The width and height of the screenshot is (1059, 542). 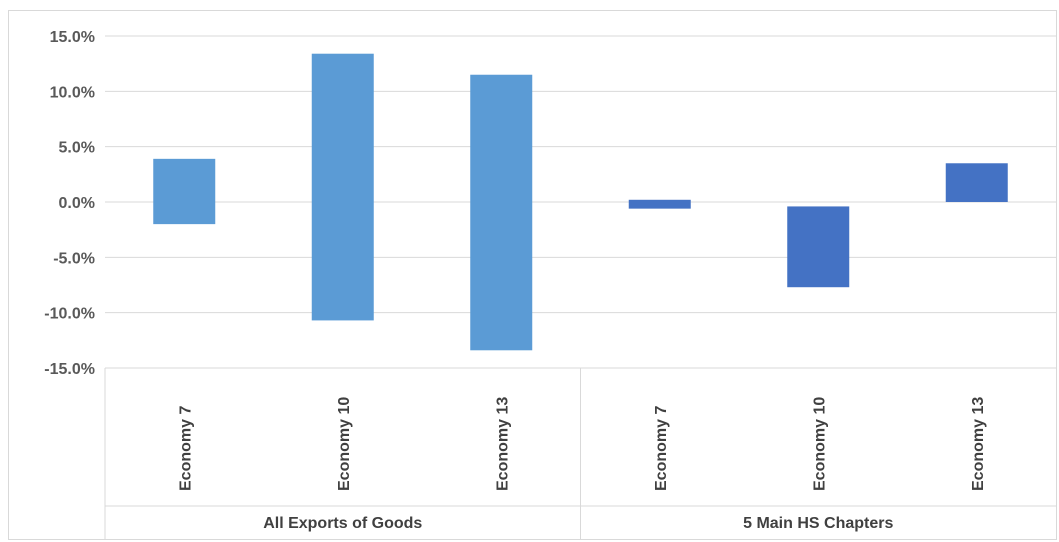 What do you see at coordinates (77, 203) in the screenshot?
I see `y-tick-label: 0.0%` at bounding box center [77, 203].